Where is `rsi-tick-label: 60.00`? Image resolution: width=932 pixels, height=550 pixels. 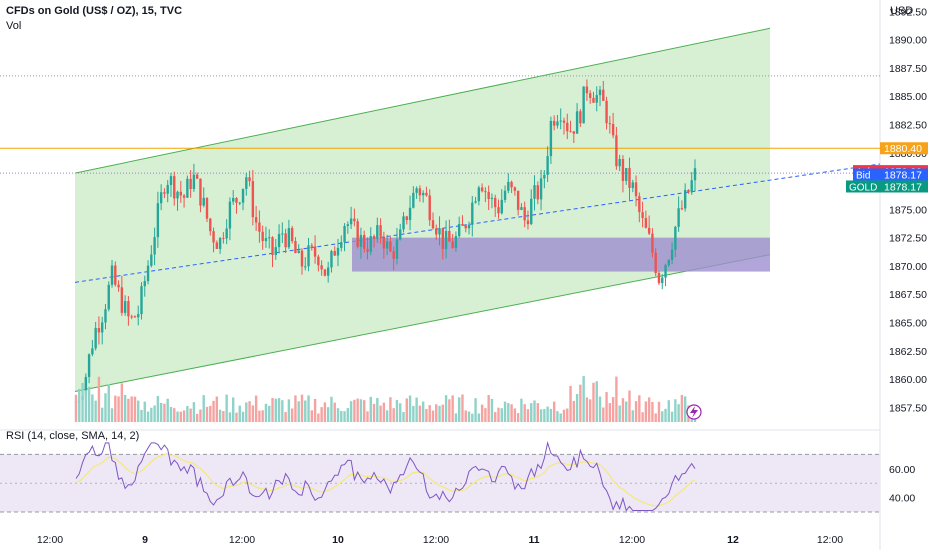 rsi-tick-label: 60.00 is located at coordinates (902, 470).